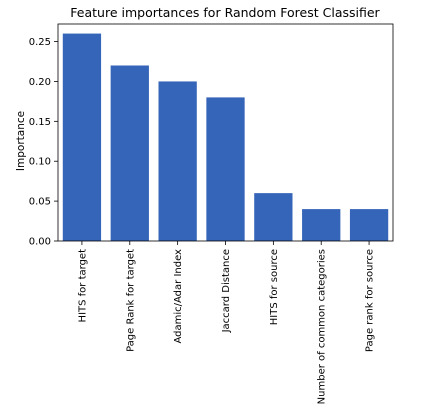  What do you see at coordinates (370, 300) in the screenshot?
I see `x-tick-label: Page rank for source` at bounding box center [370, 300].